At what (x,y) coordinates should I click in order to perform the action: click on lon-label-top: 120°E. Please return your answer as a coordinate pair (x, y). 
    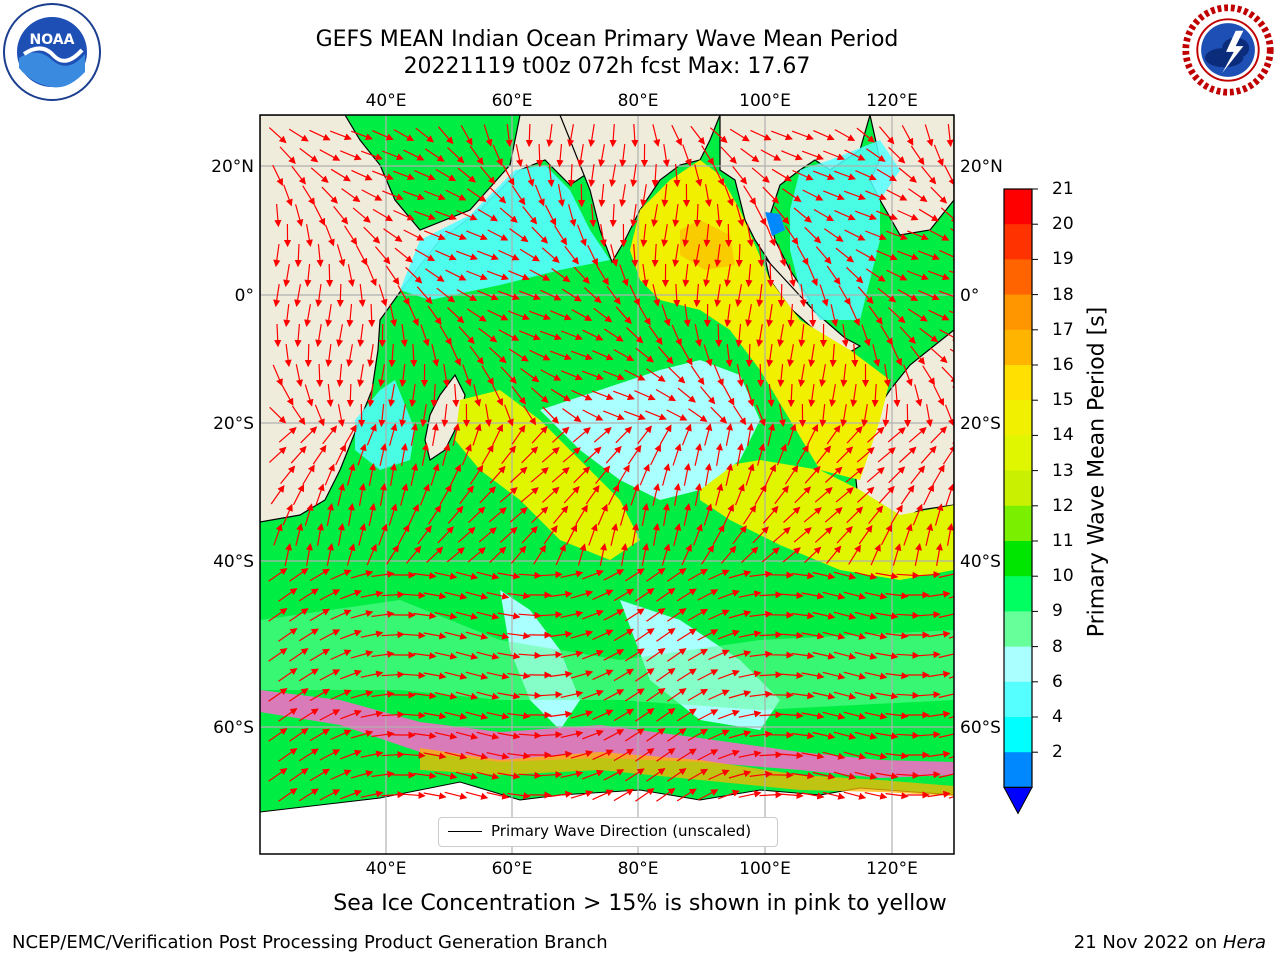
    Looking at the image, I should click on (892, 101).